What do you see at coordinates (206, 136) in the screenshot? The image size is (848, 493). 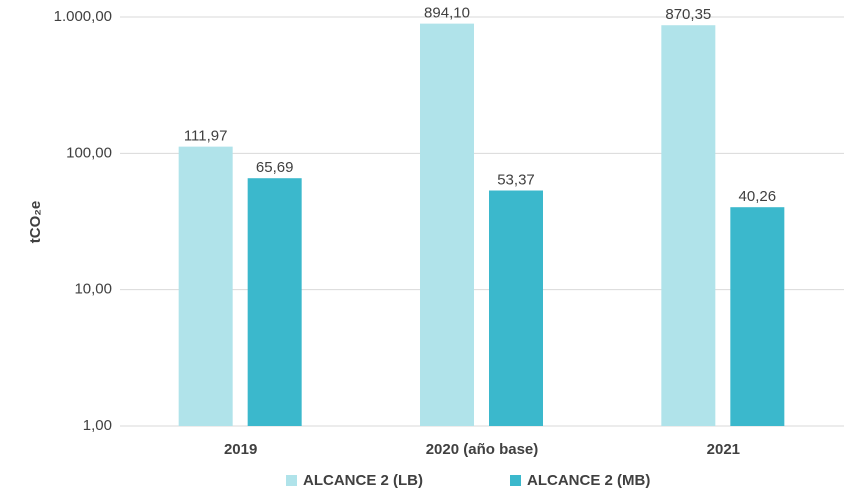 I see `value-label: 111,97` at bounding box center [206, 136].